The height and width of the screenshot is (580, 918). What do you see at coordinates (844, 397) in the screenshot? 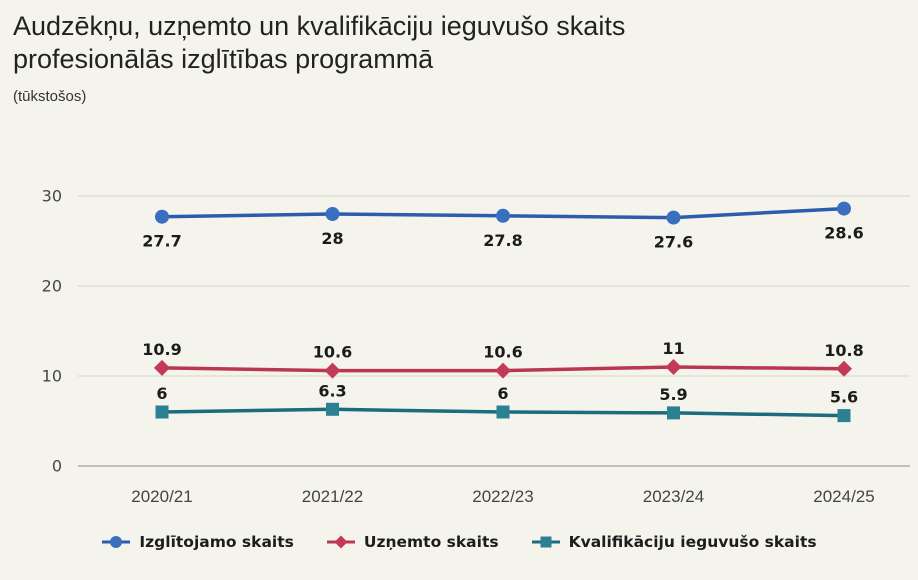
I see `data-label: 5.6` at bounding box center [844, 397].